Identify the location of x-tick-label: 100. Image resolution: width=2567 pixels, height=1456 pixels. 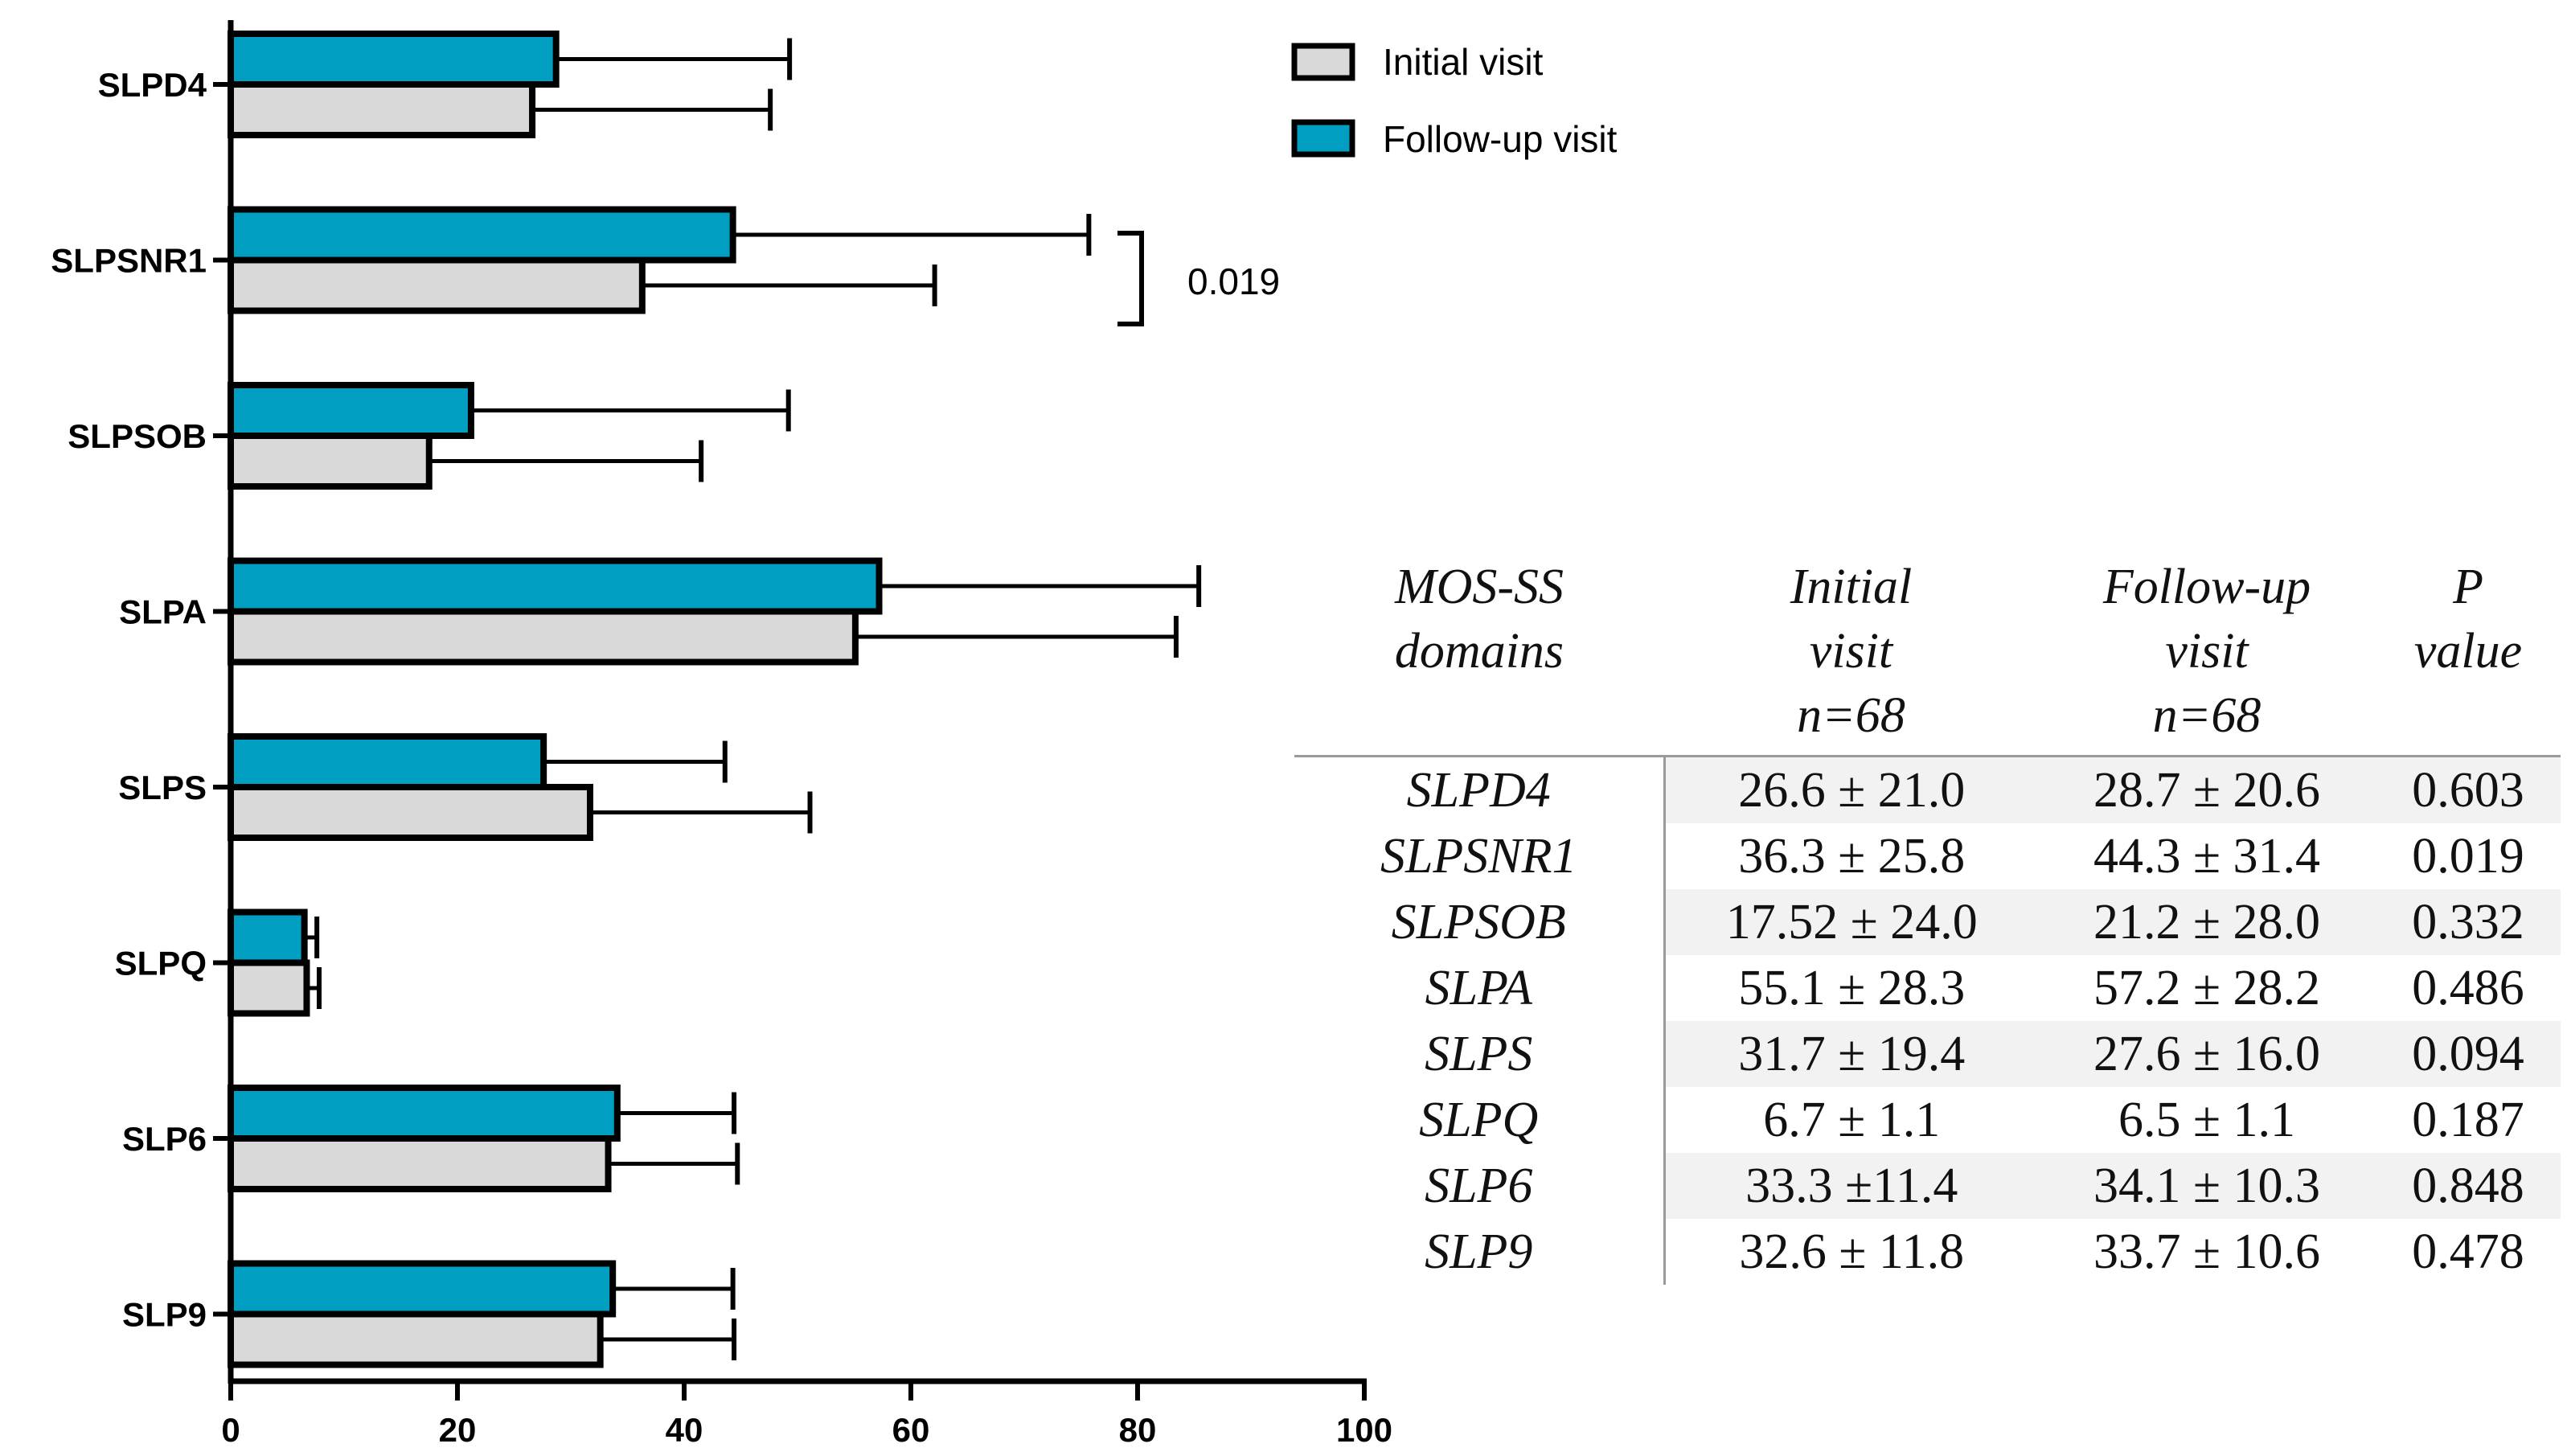
(1364, 1430).